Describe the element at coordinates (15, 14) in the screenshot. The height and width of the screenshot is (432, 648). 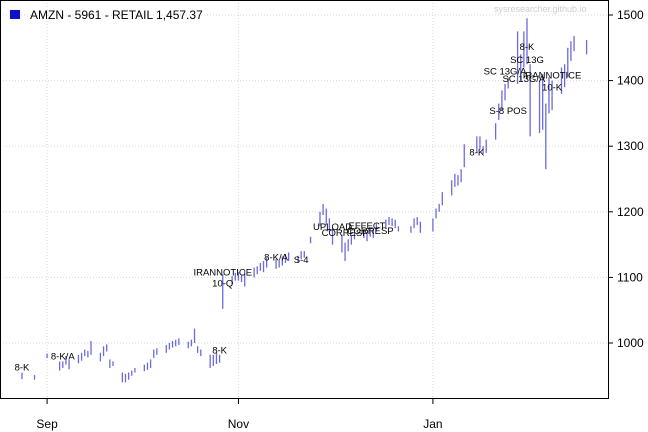
I see `legend-swatch` at that location.